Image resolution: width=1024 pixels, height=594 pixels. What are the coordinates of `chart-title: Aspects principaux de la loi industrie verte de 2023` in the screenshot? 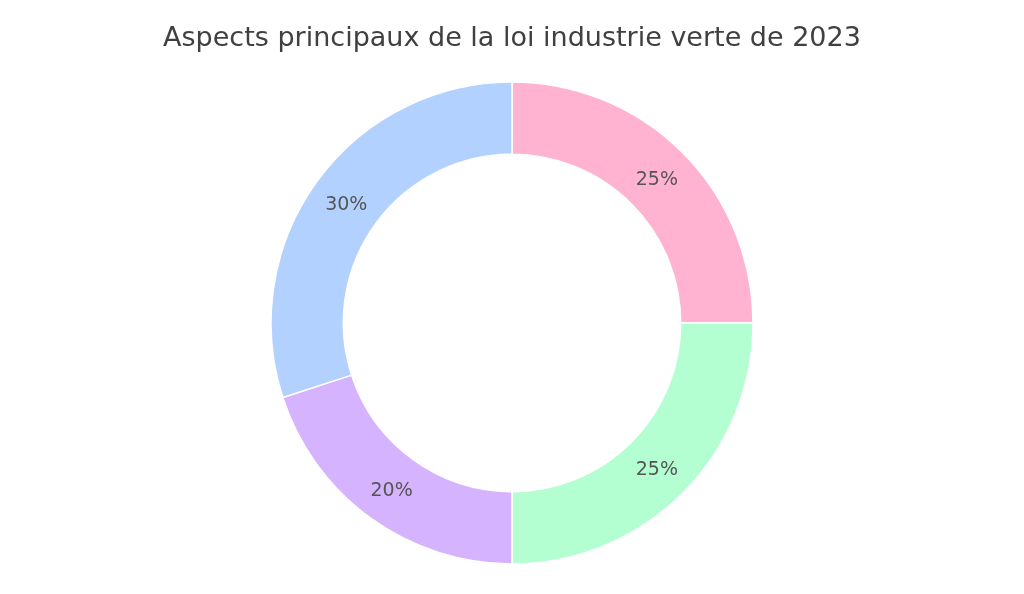 It's located at (512, 36).